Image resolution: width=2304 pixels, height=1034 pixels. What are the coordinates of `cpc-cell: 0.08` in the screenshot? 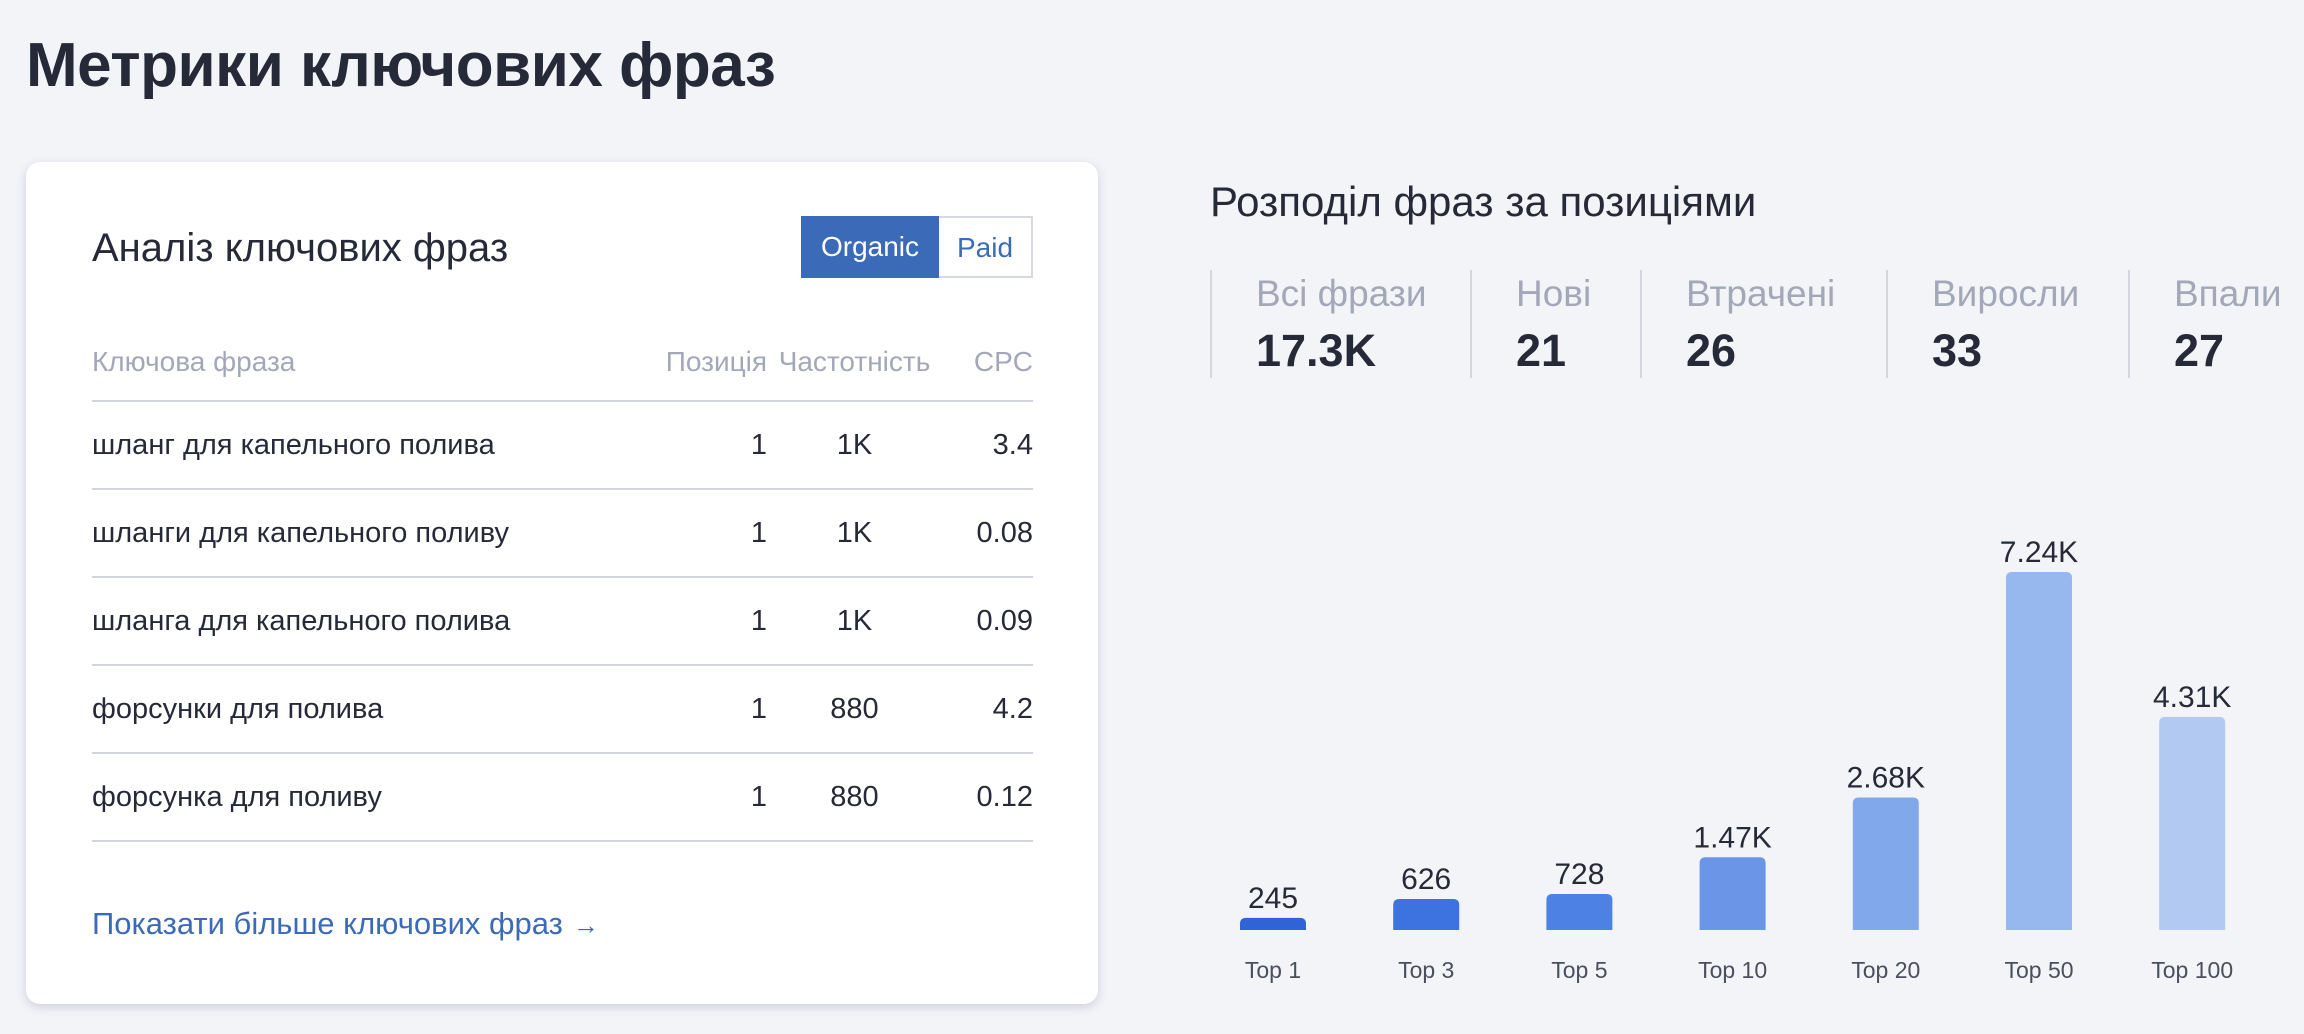 It's located at (987, 533).